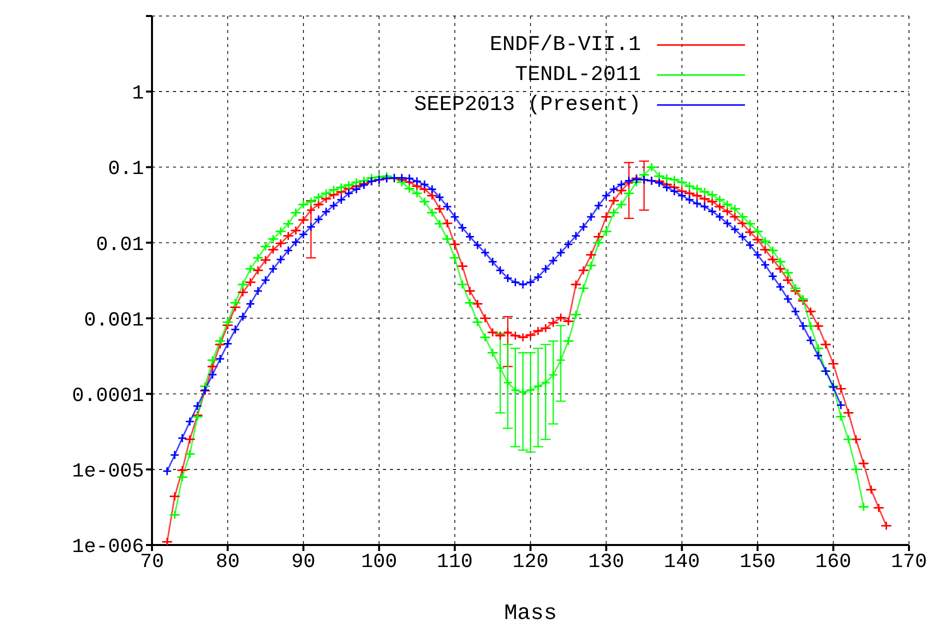  Describe the element at coordinates (833, 562) in the screenshot. I see `x-tick-label: 160` at that location.